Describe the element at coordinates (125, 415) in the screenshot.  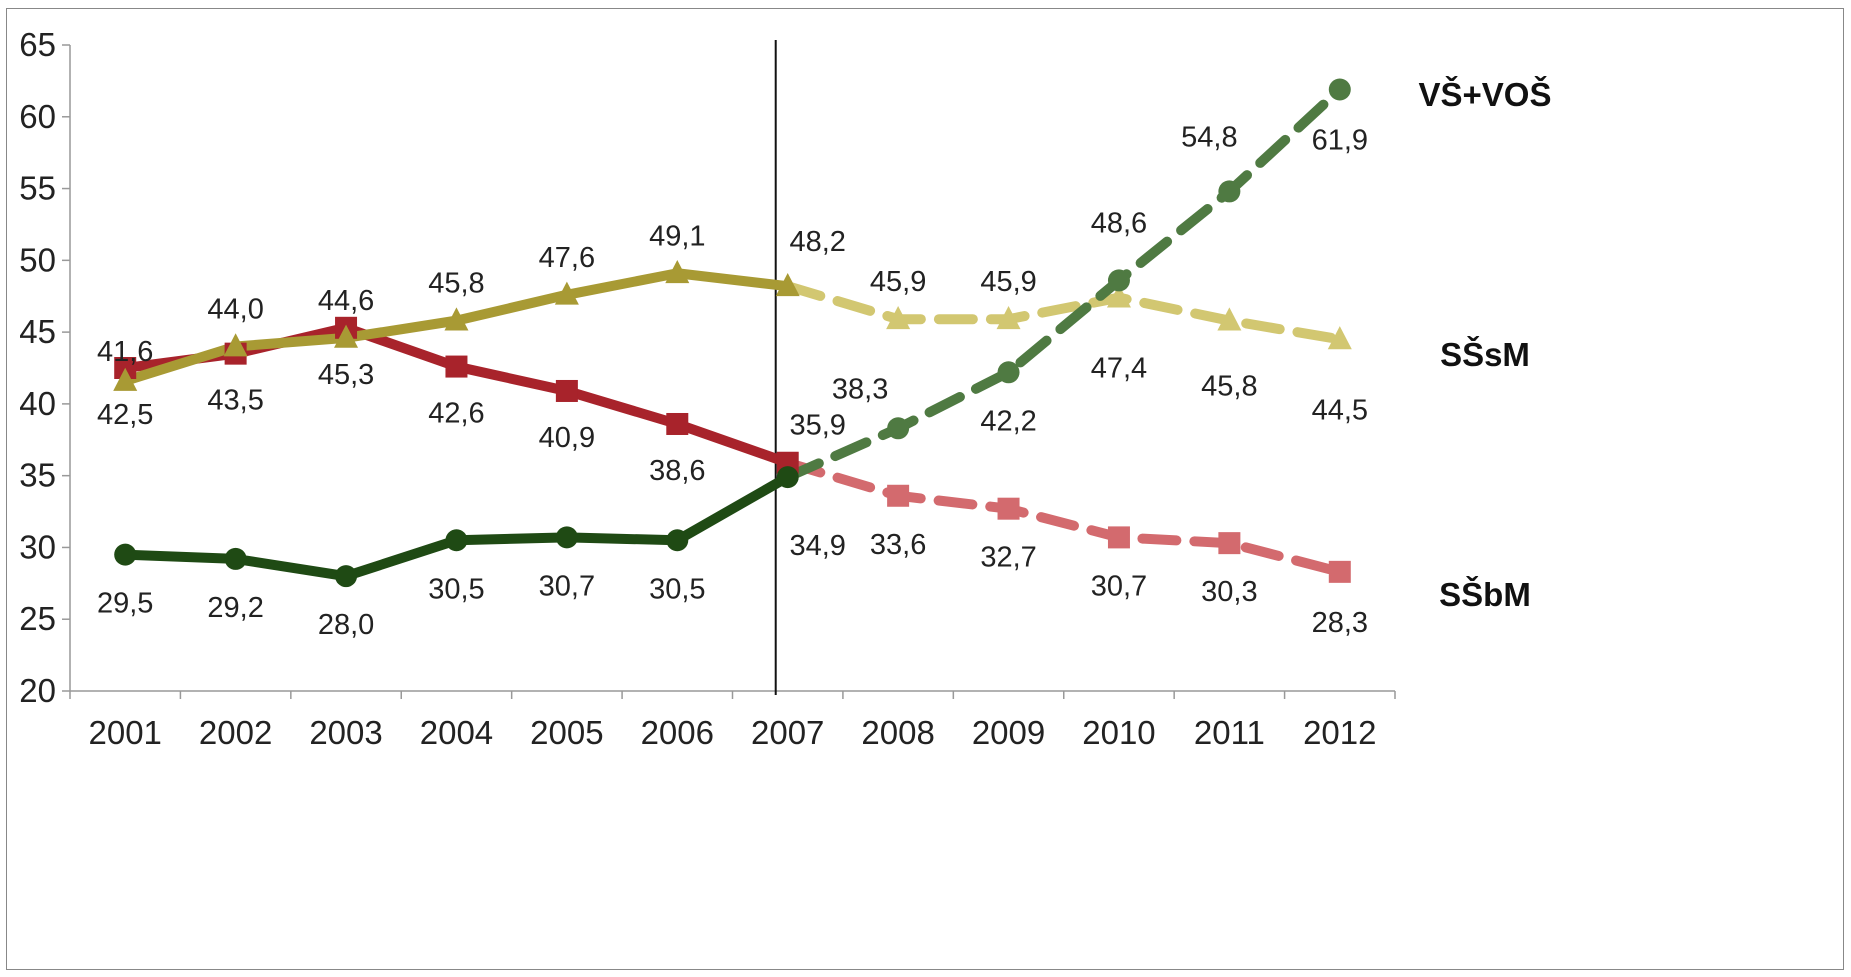
I see `data-label: 42,5` at that location.